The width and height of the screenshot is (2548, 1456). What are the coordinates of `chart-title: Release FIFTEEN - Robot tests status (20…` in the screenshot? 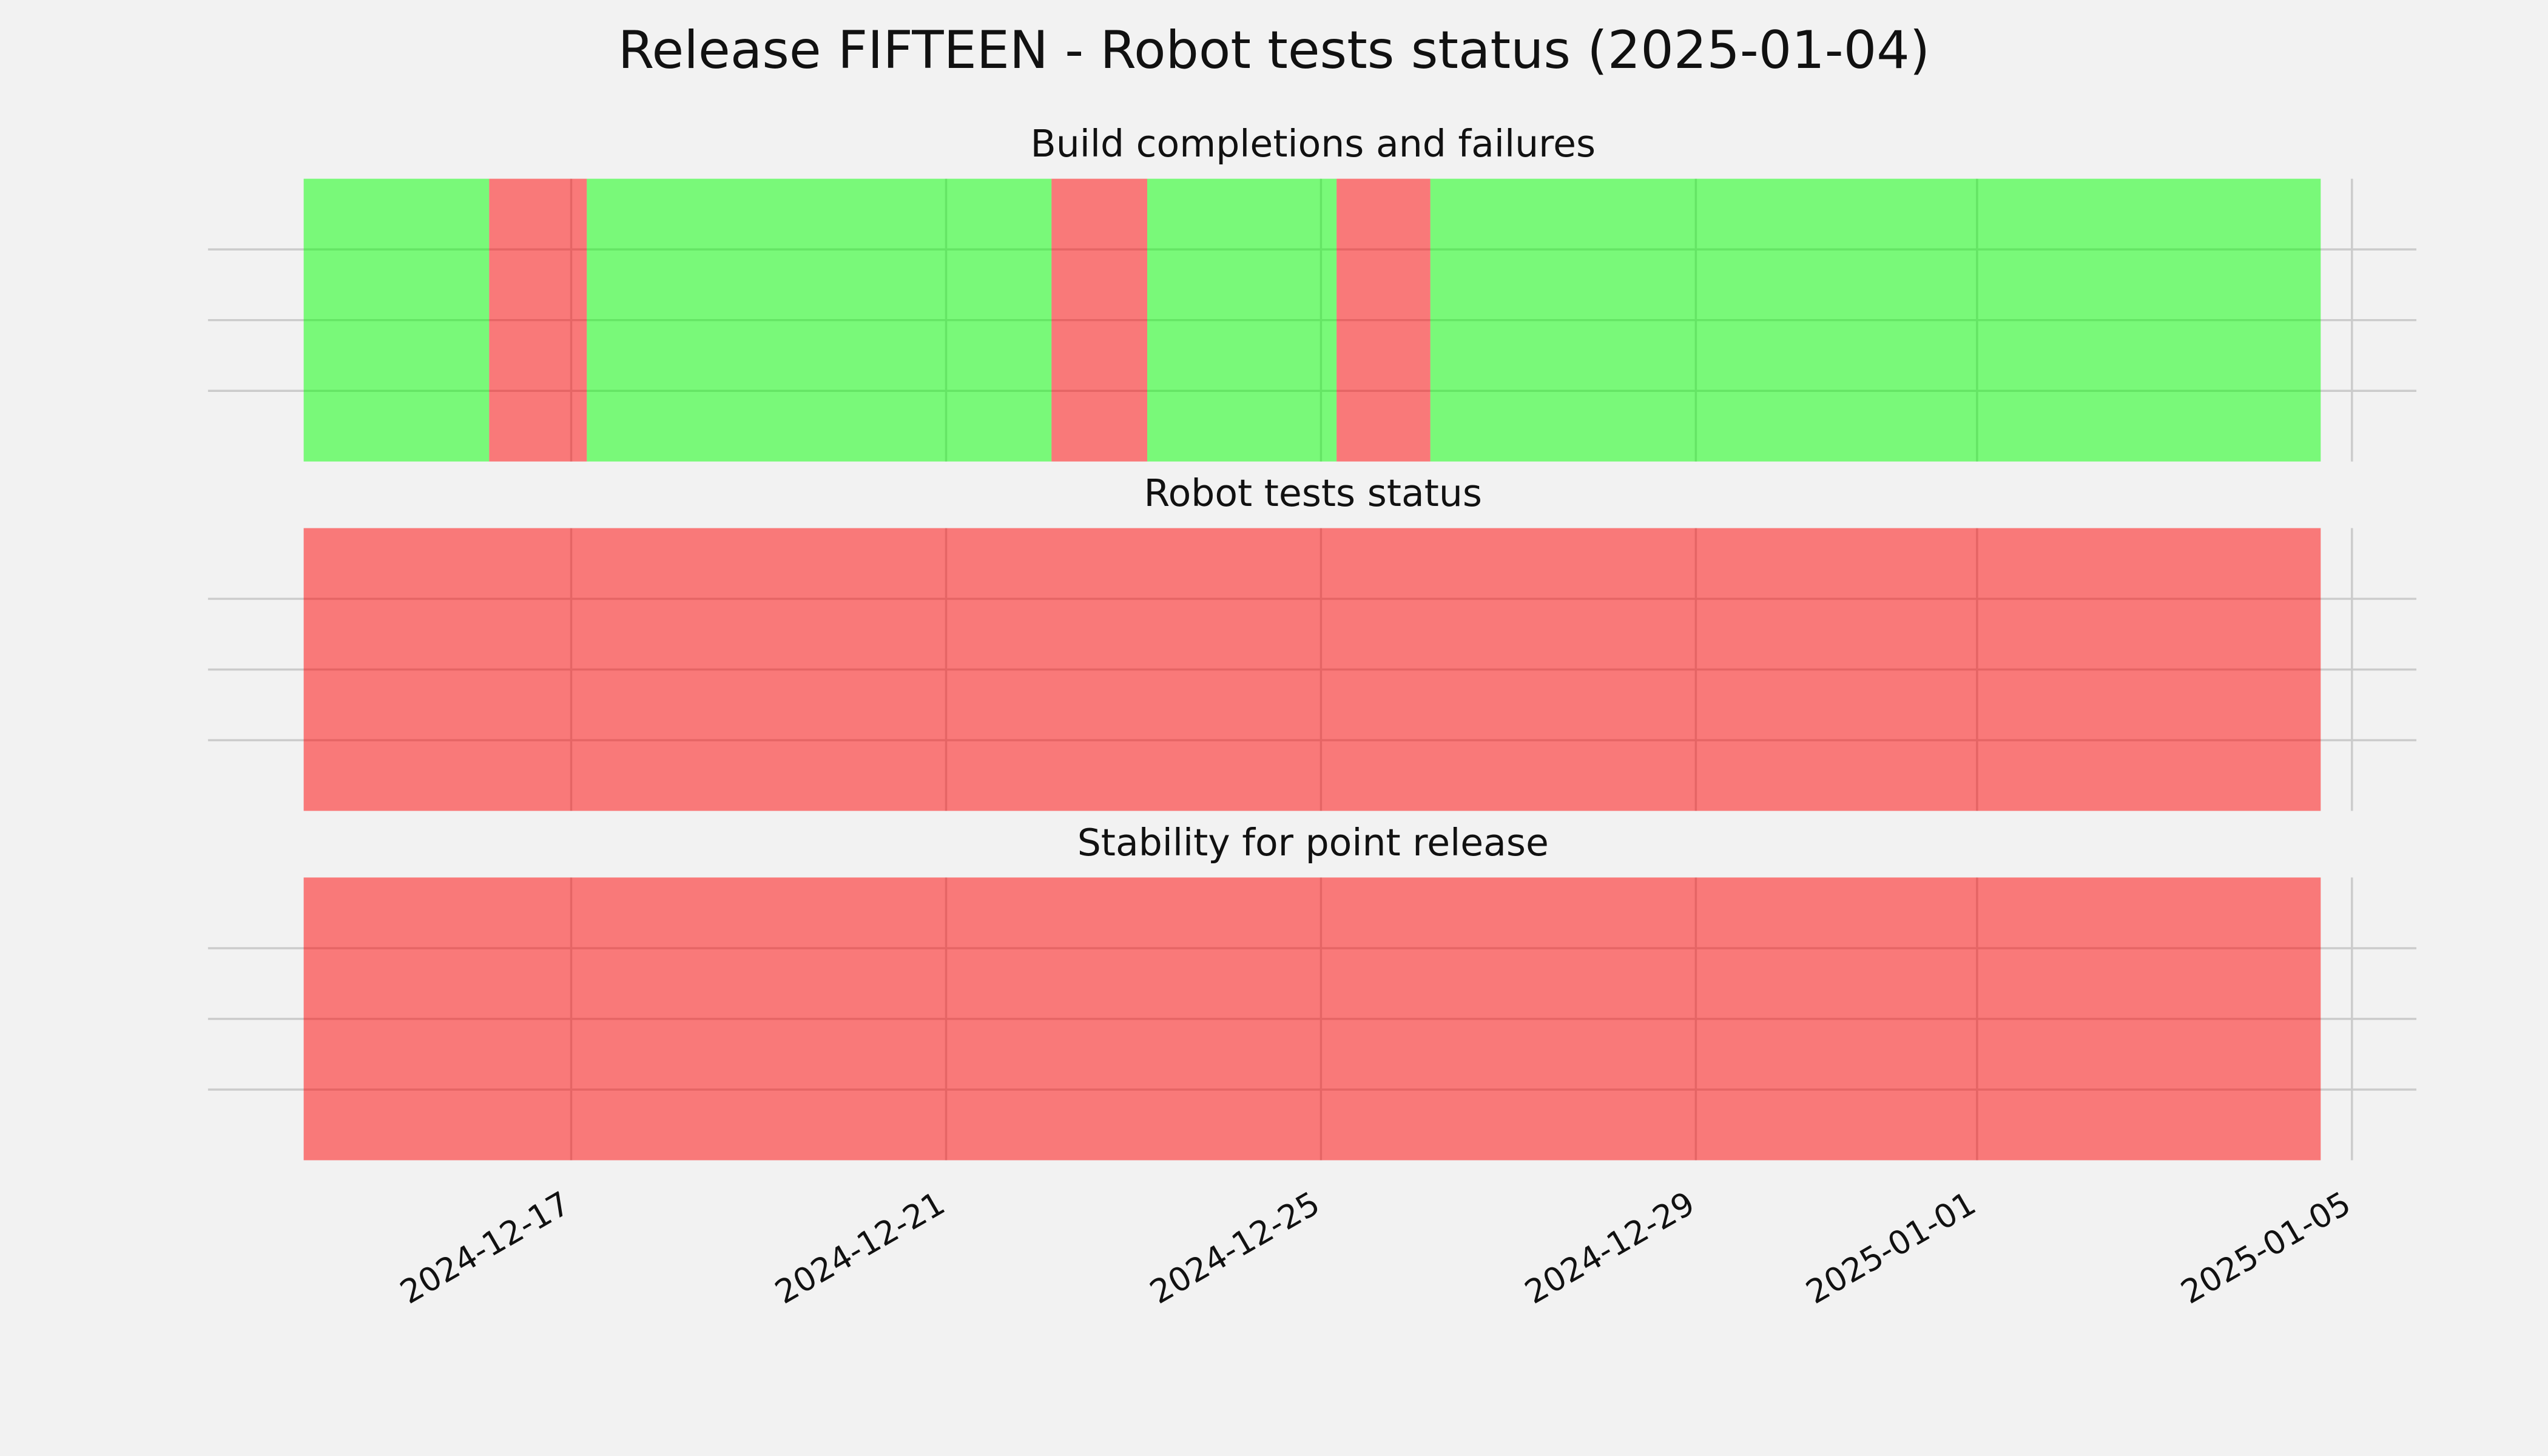 It's located at (1274, 50).